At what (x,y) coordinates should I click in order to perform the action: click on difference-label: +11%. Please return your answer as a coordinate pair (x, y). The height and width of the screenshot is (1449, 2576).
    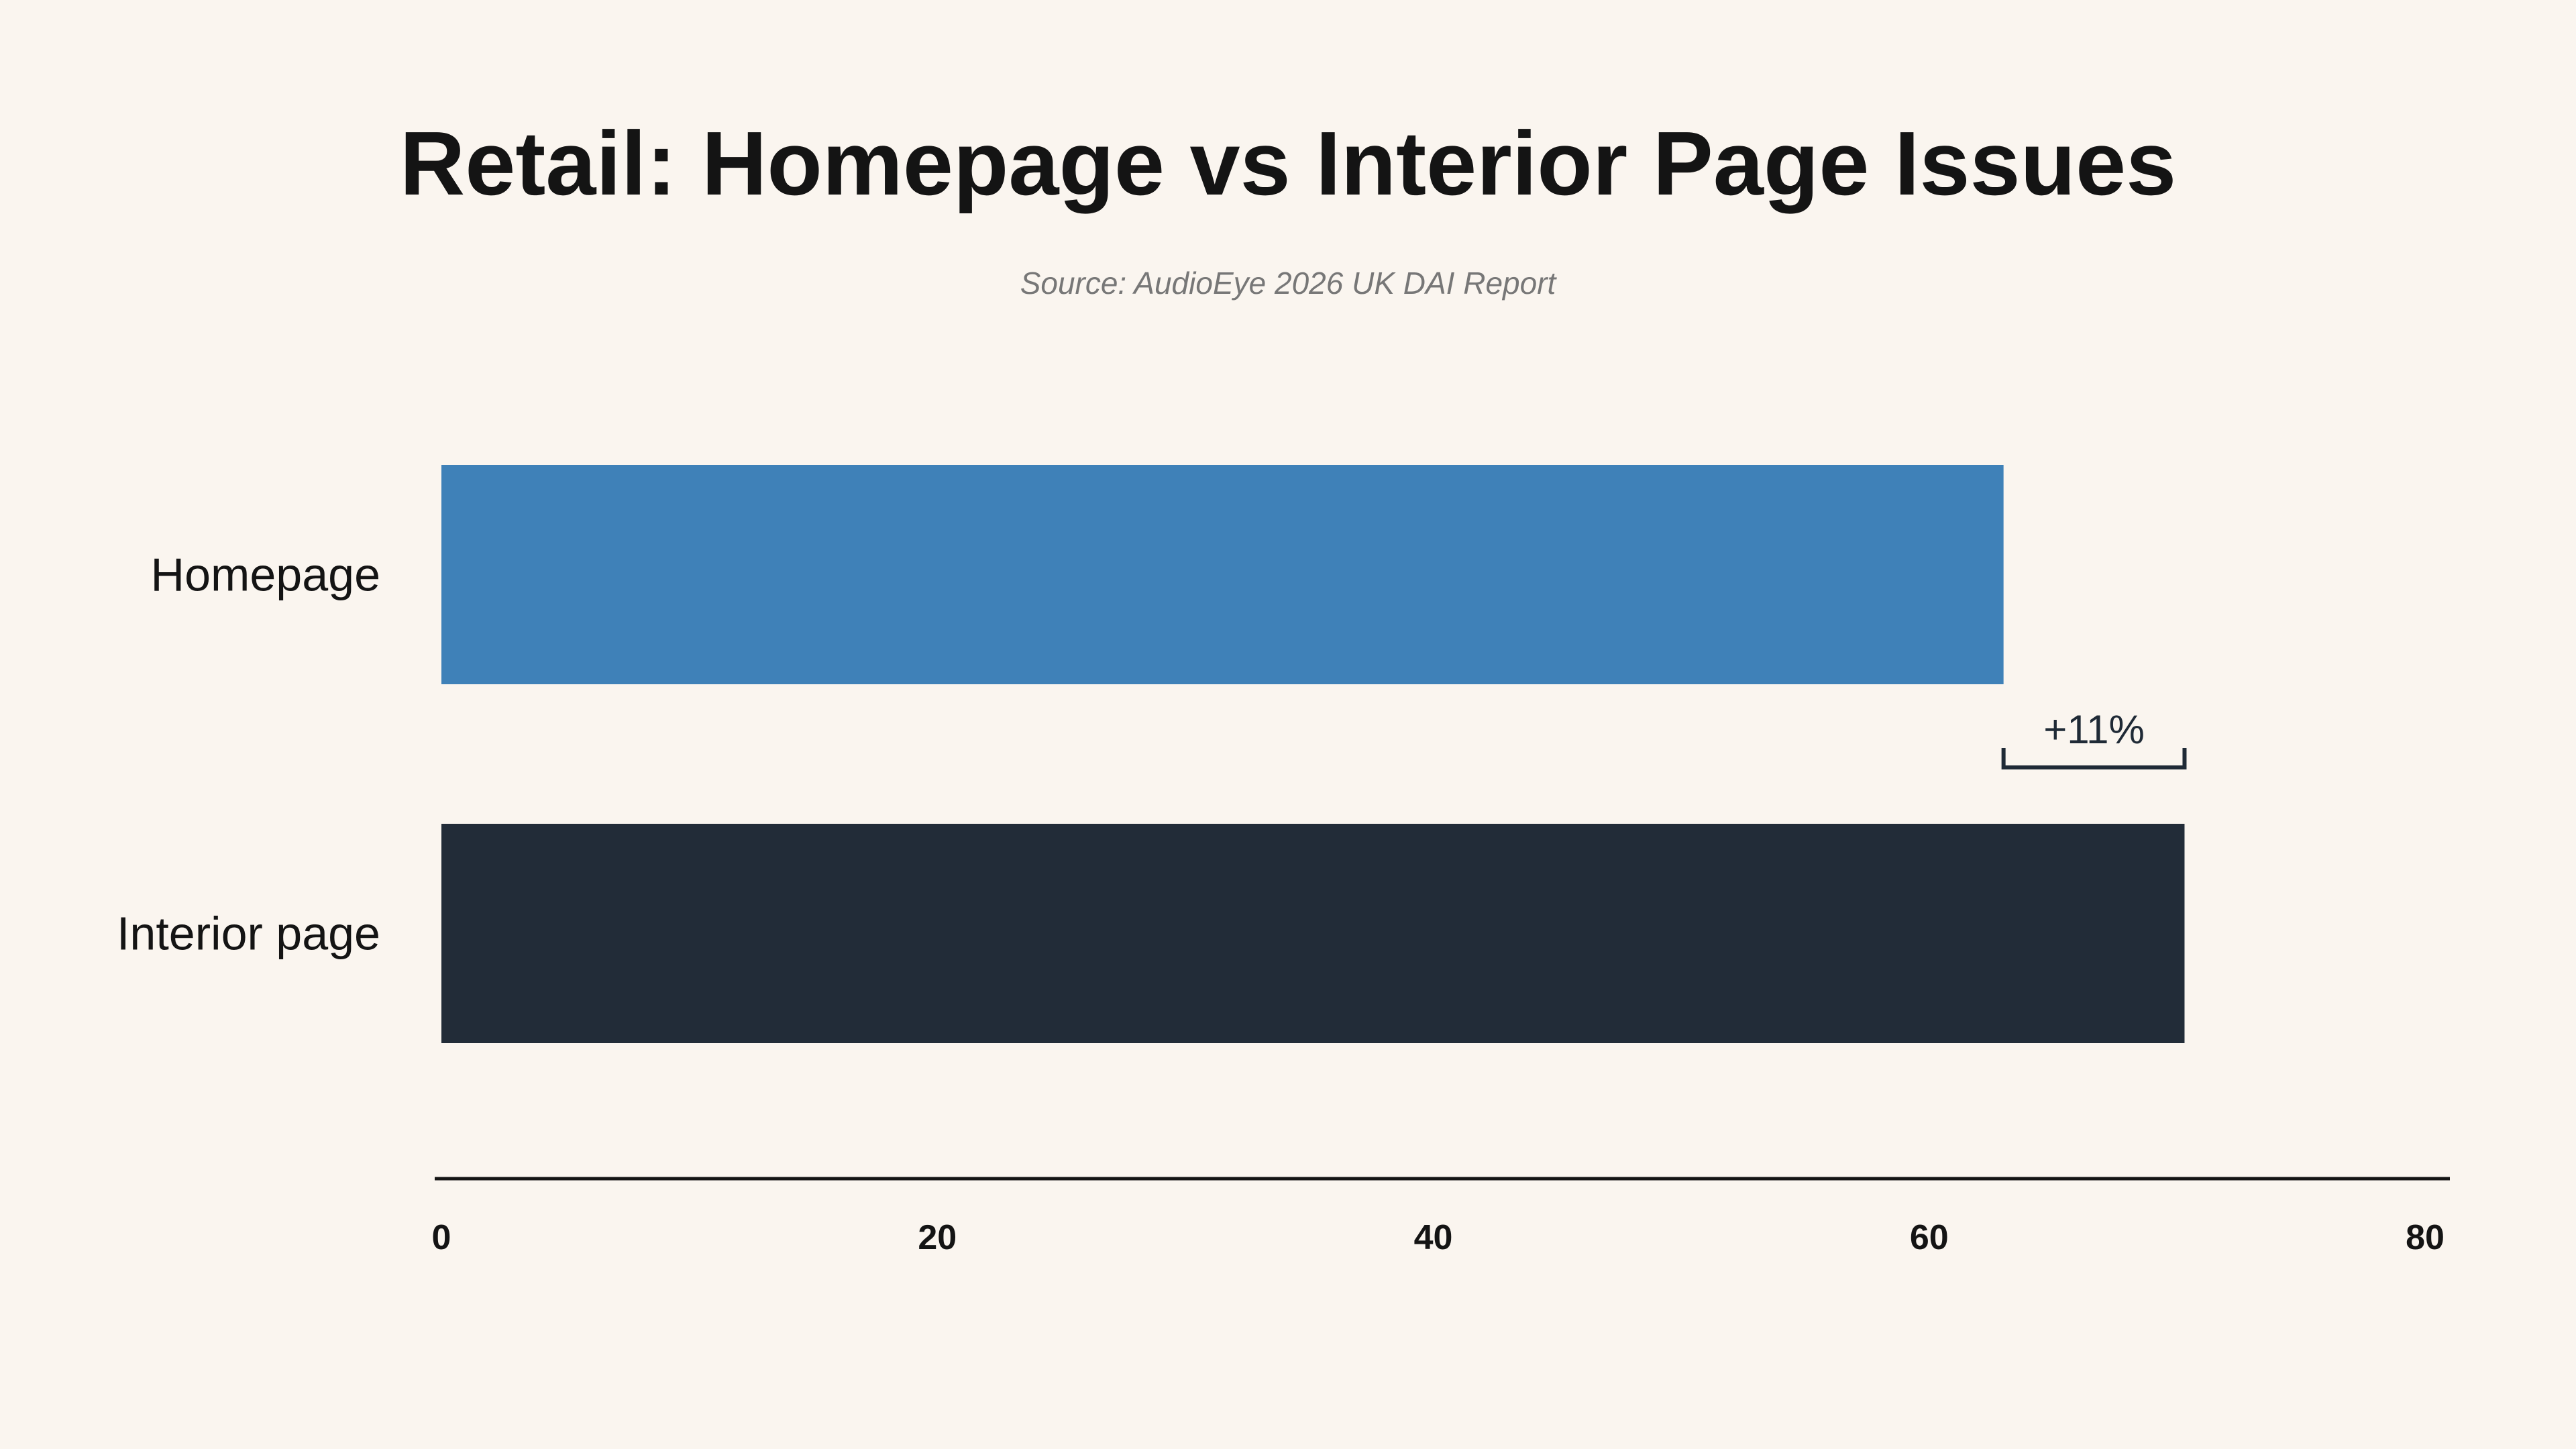
    Looking at the image, I should click on (2094, 729).